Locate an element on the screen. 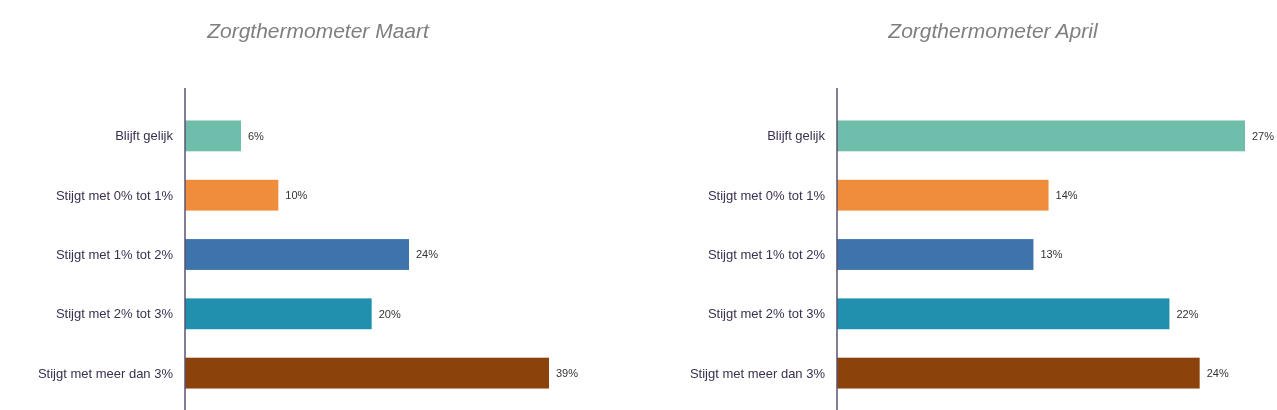  data-label: 13% is located at coordinates (1051, 254).